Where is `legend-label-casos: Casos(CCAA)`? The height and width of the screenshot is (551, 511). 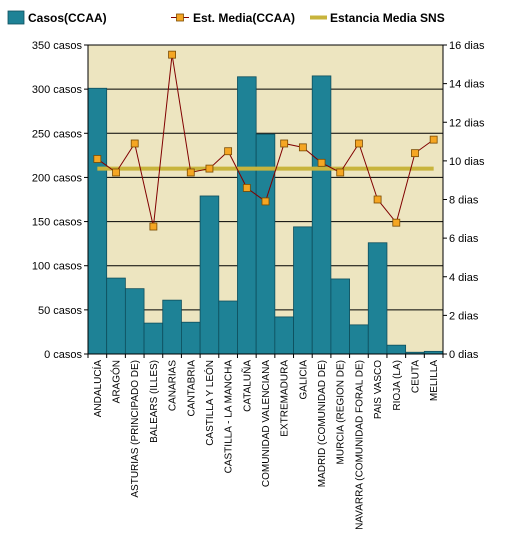
legend-label-casos: Casos(CCAA) is located at coordinates (67, 18).